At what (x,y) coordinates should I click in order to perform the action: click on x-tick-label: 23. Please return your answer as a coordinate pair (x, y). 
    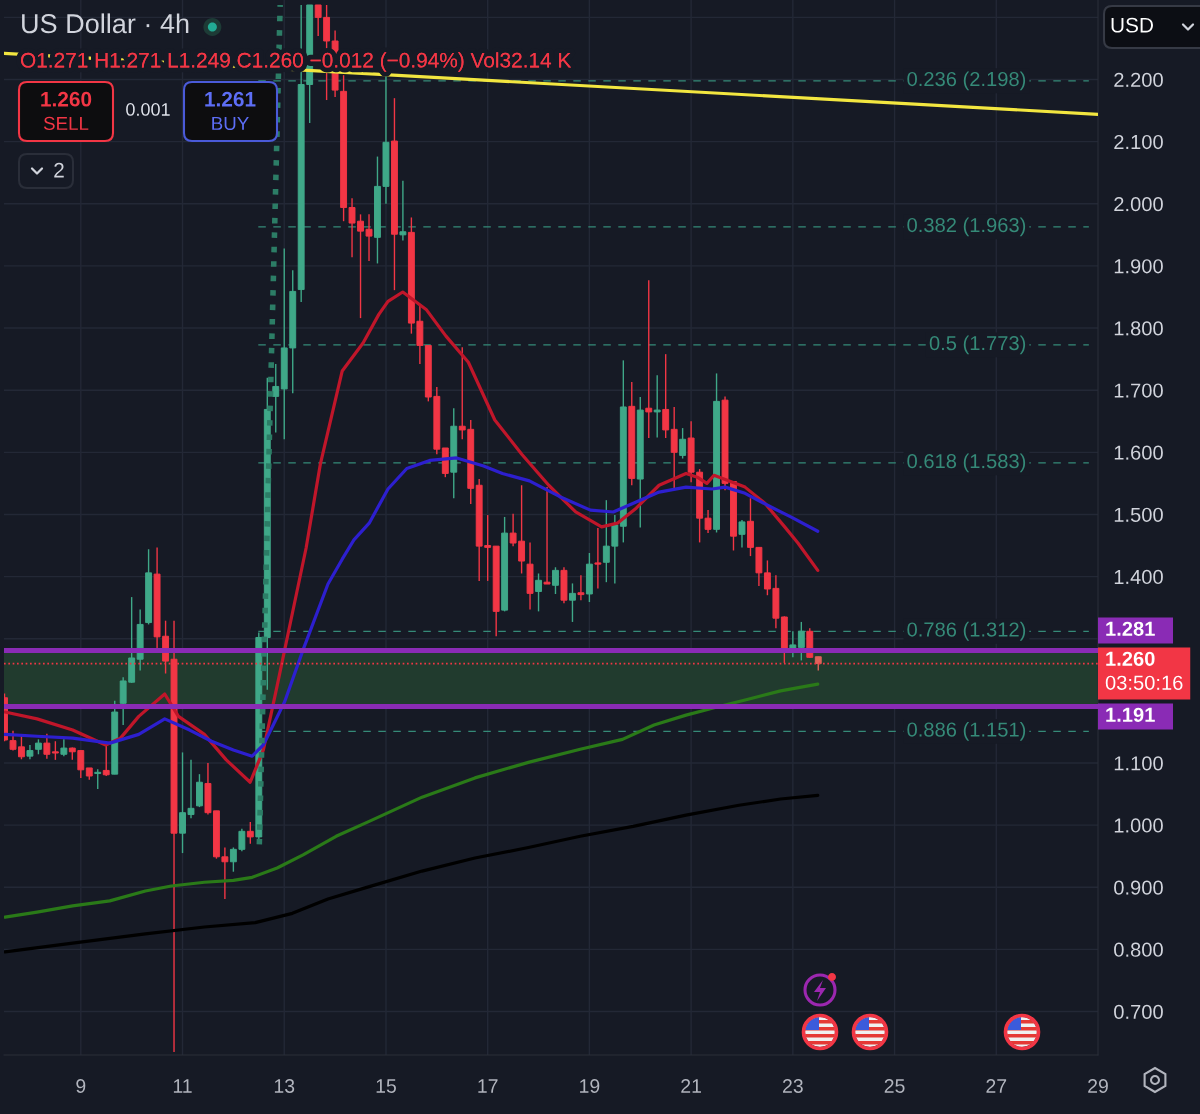
    Looking at the image, I should click on (793, 1086).